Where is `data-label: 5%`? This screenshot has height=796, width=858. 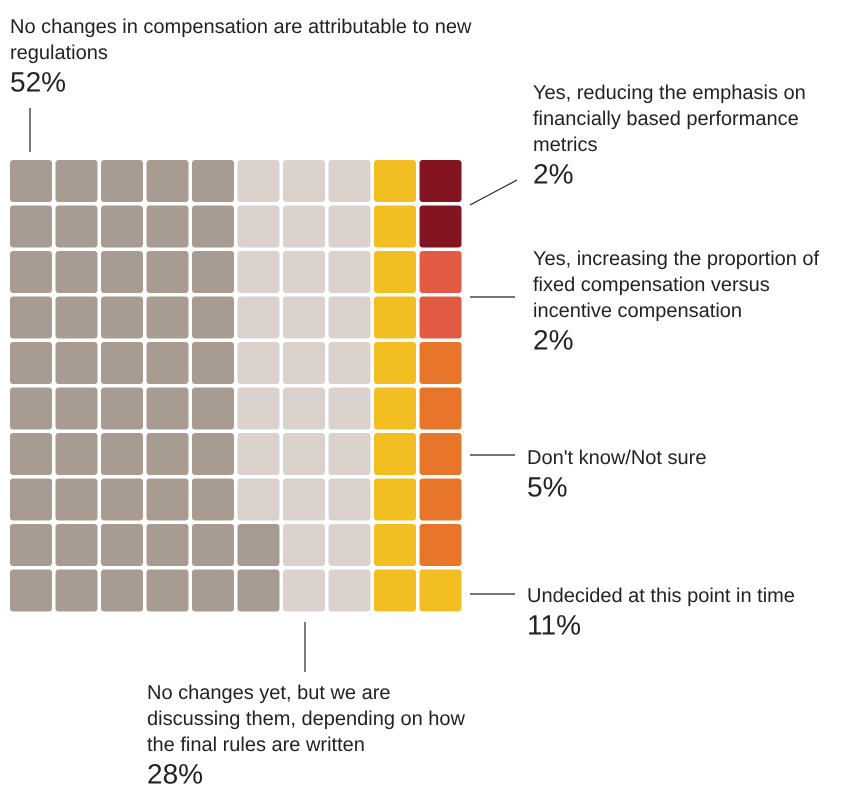 data-label: 5% is located at coordinates (547, 487).